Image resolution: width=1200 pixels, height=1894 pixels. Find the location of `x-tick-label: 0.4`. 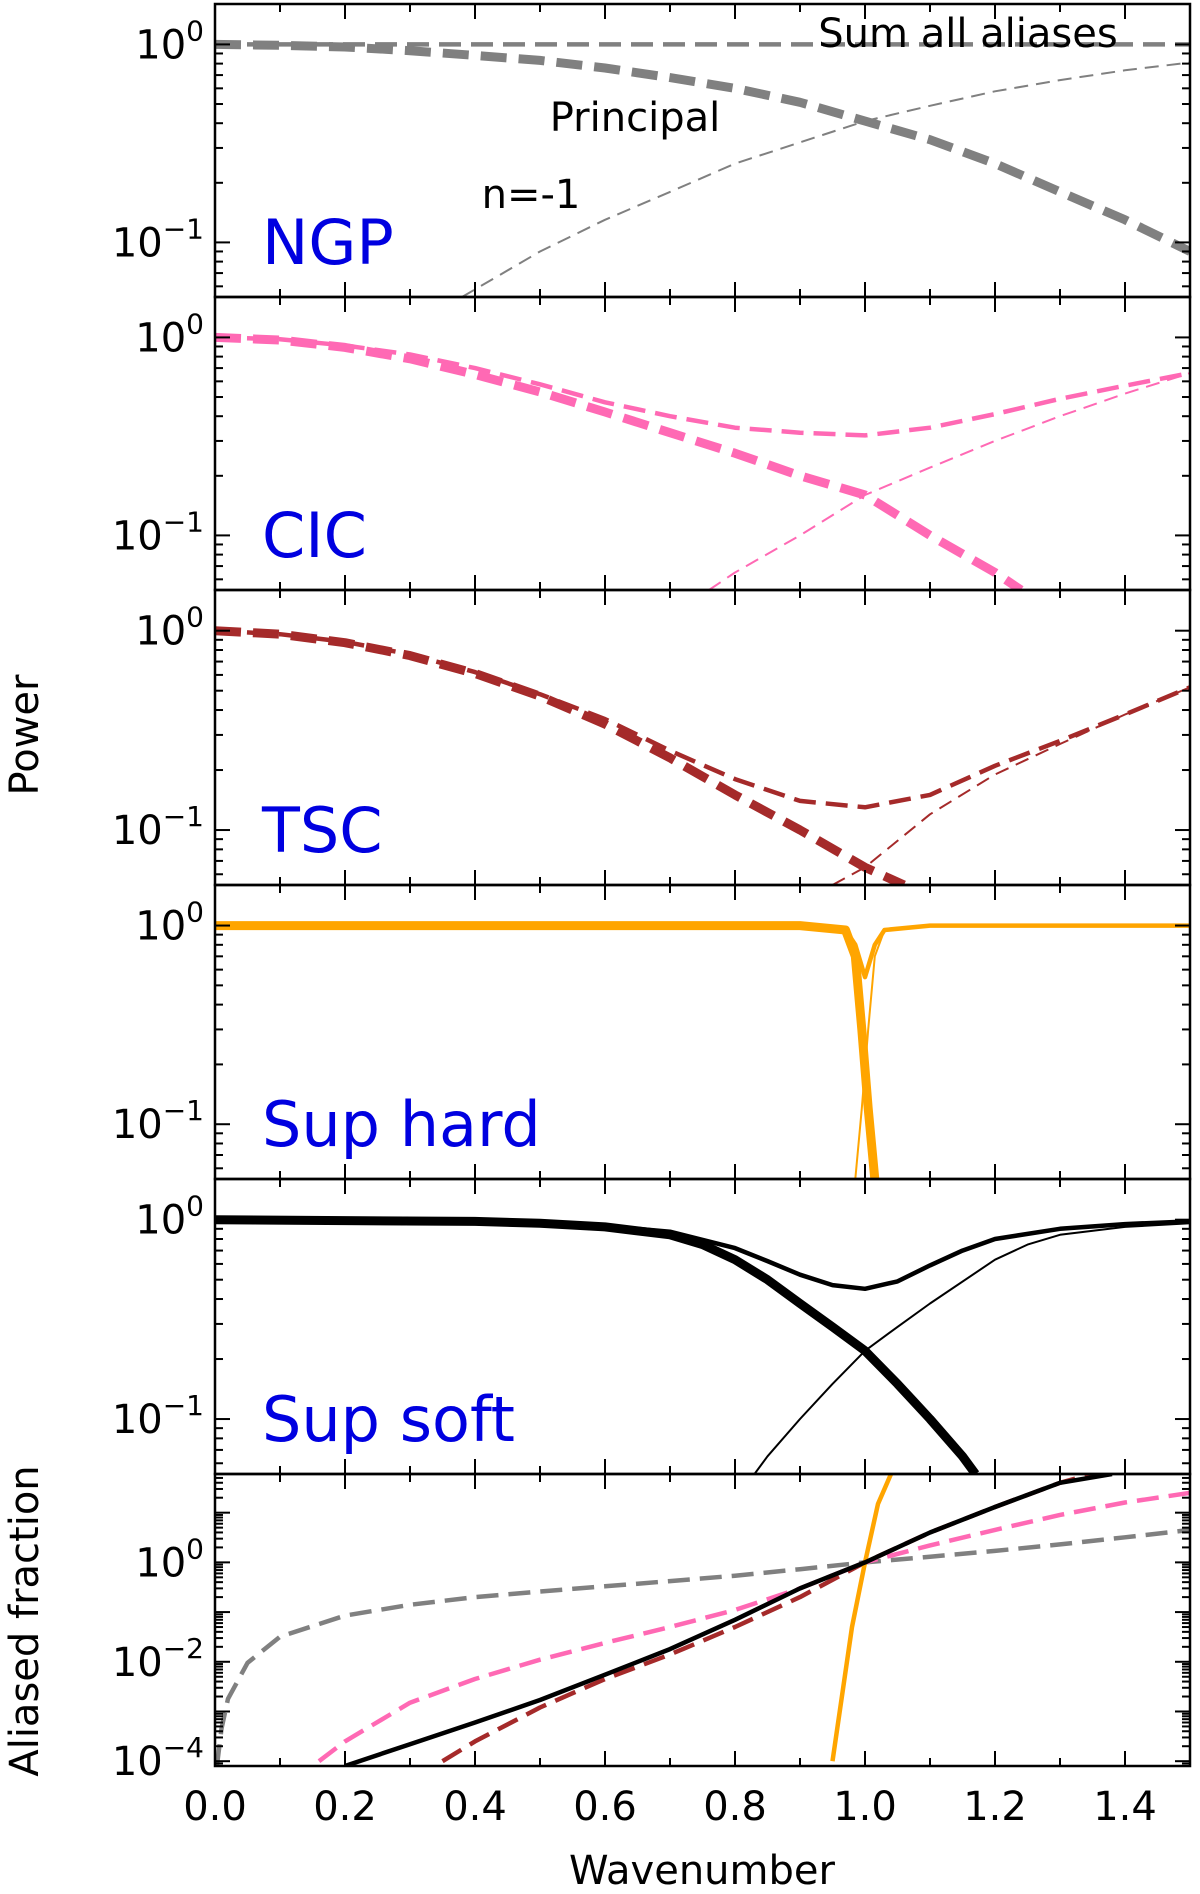

x-tick-label: 0.4 is located at coordinates (475, 1807).